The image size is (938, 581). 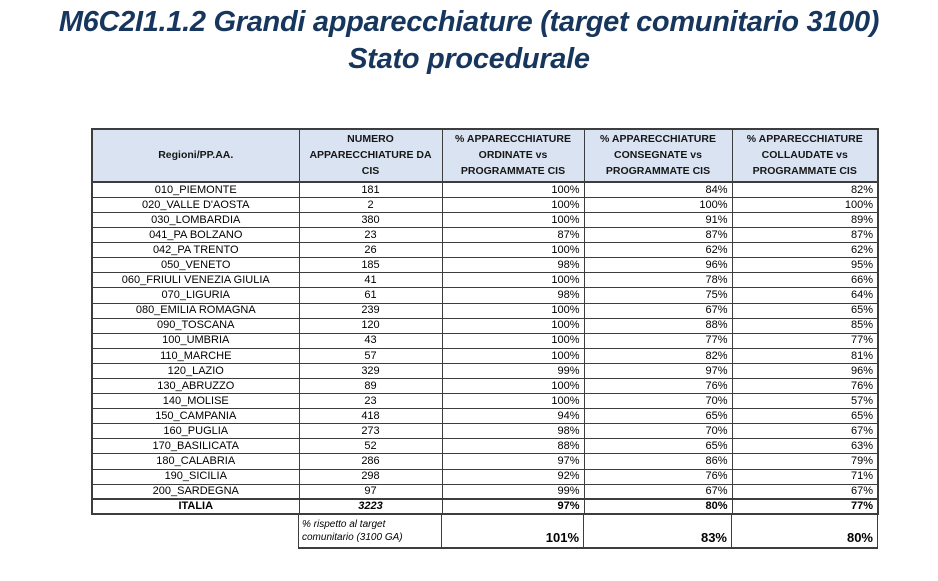 What do you see at coordinates (658, 295) in the screenshot?
I see `consegnate-cell: 75%` at bounding box center [658, 295].